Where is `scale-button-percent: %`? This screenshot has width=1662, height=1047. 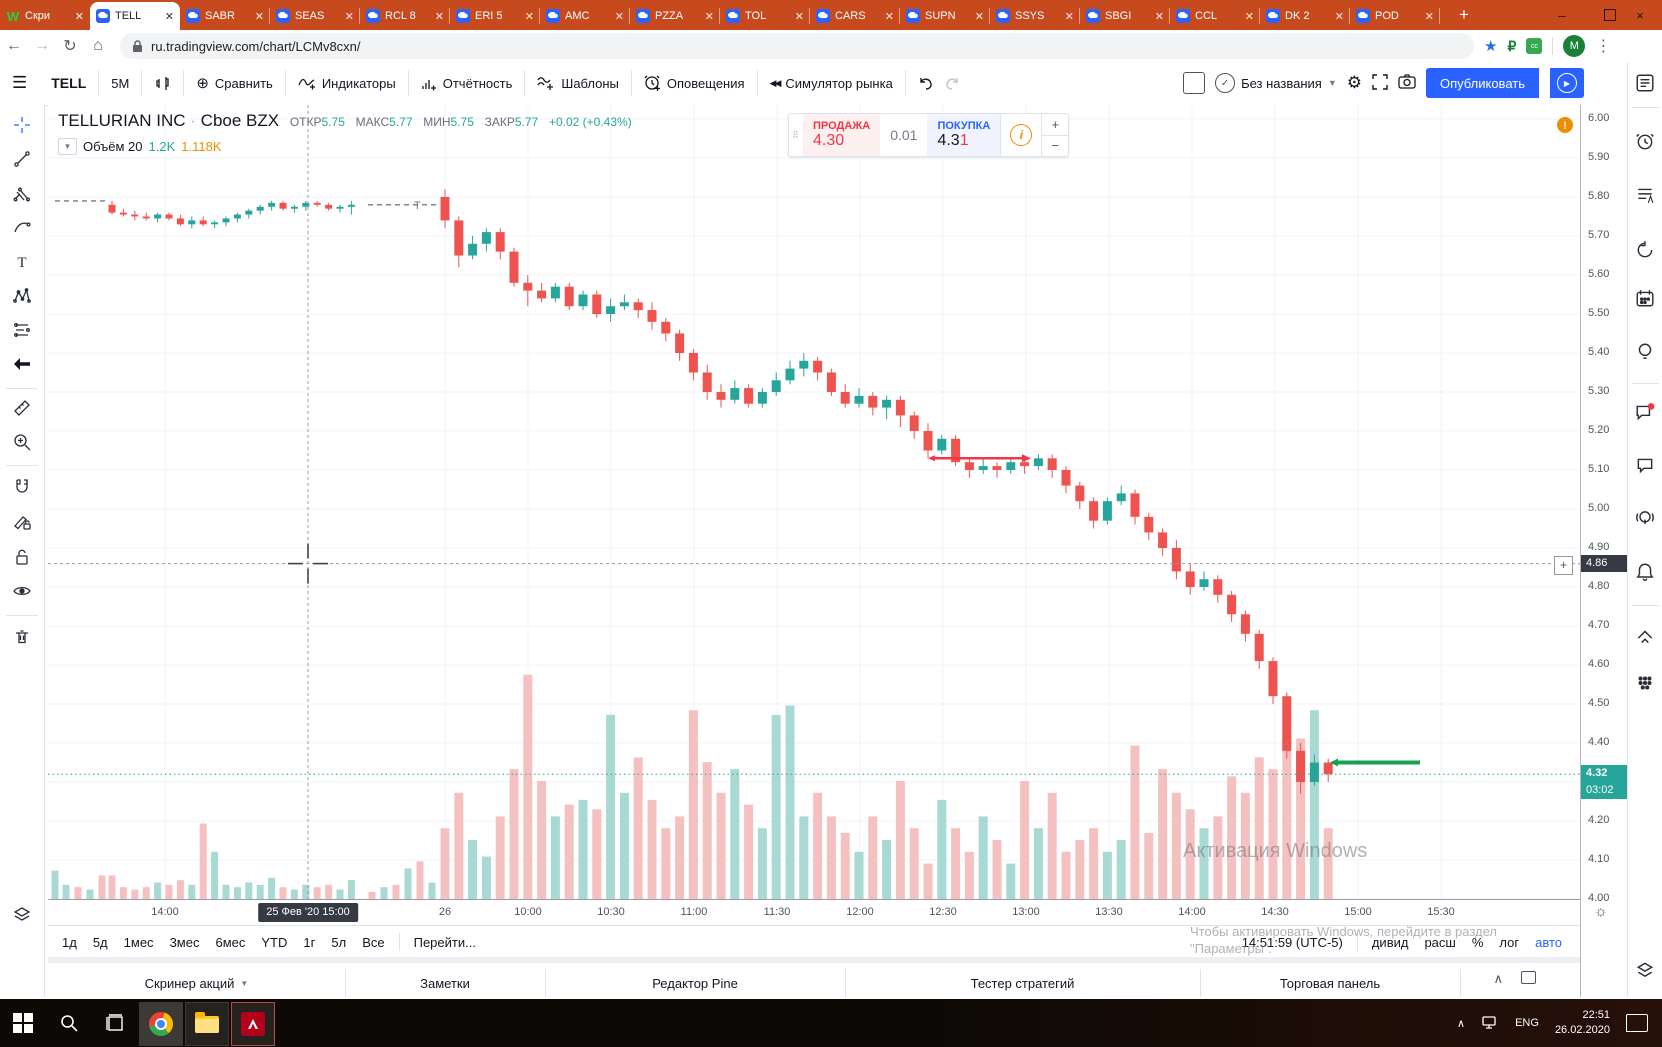
scale-button-percent: % is located at coordinates (1477, 942).